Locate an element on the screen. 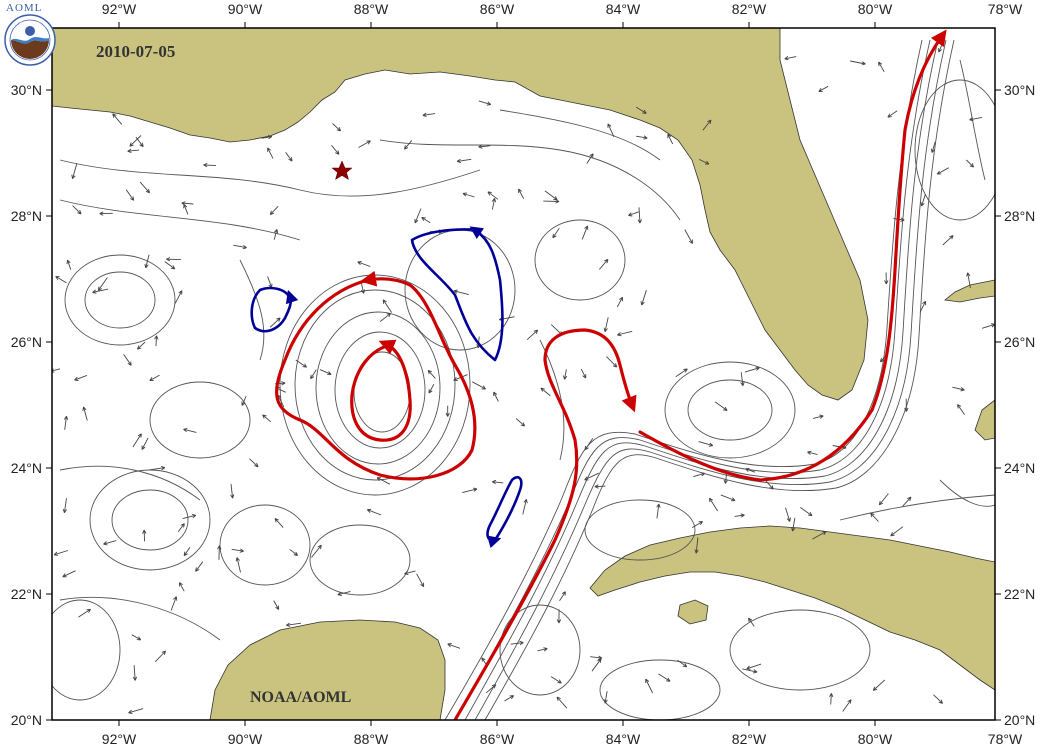 This screenshot has width=1047, height=750. lon-label: 92°W is located at coordinates (119, 739).